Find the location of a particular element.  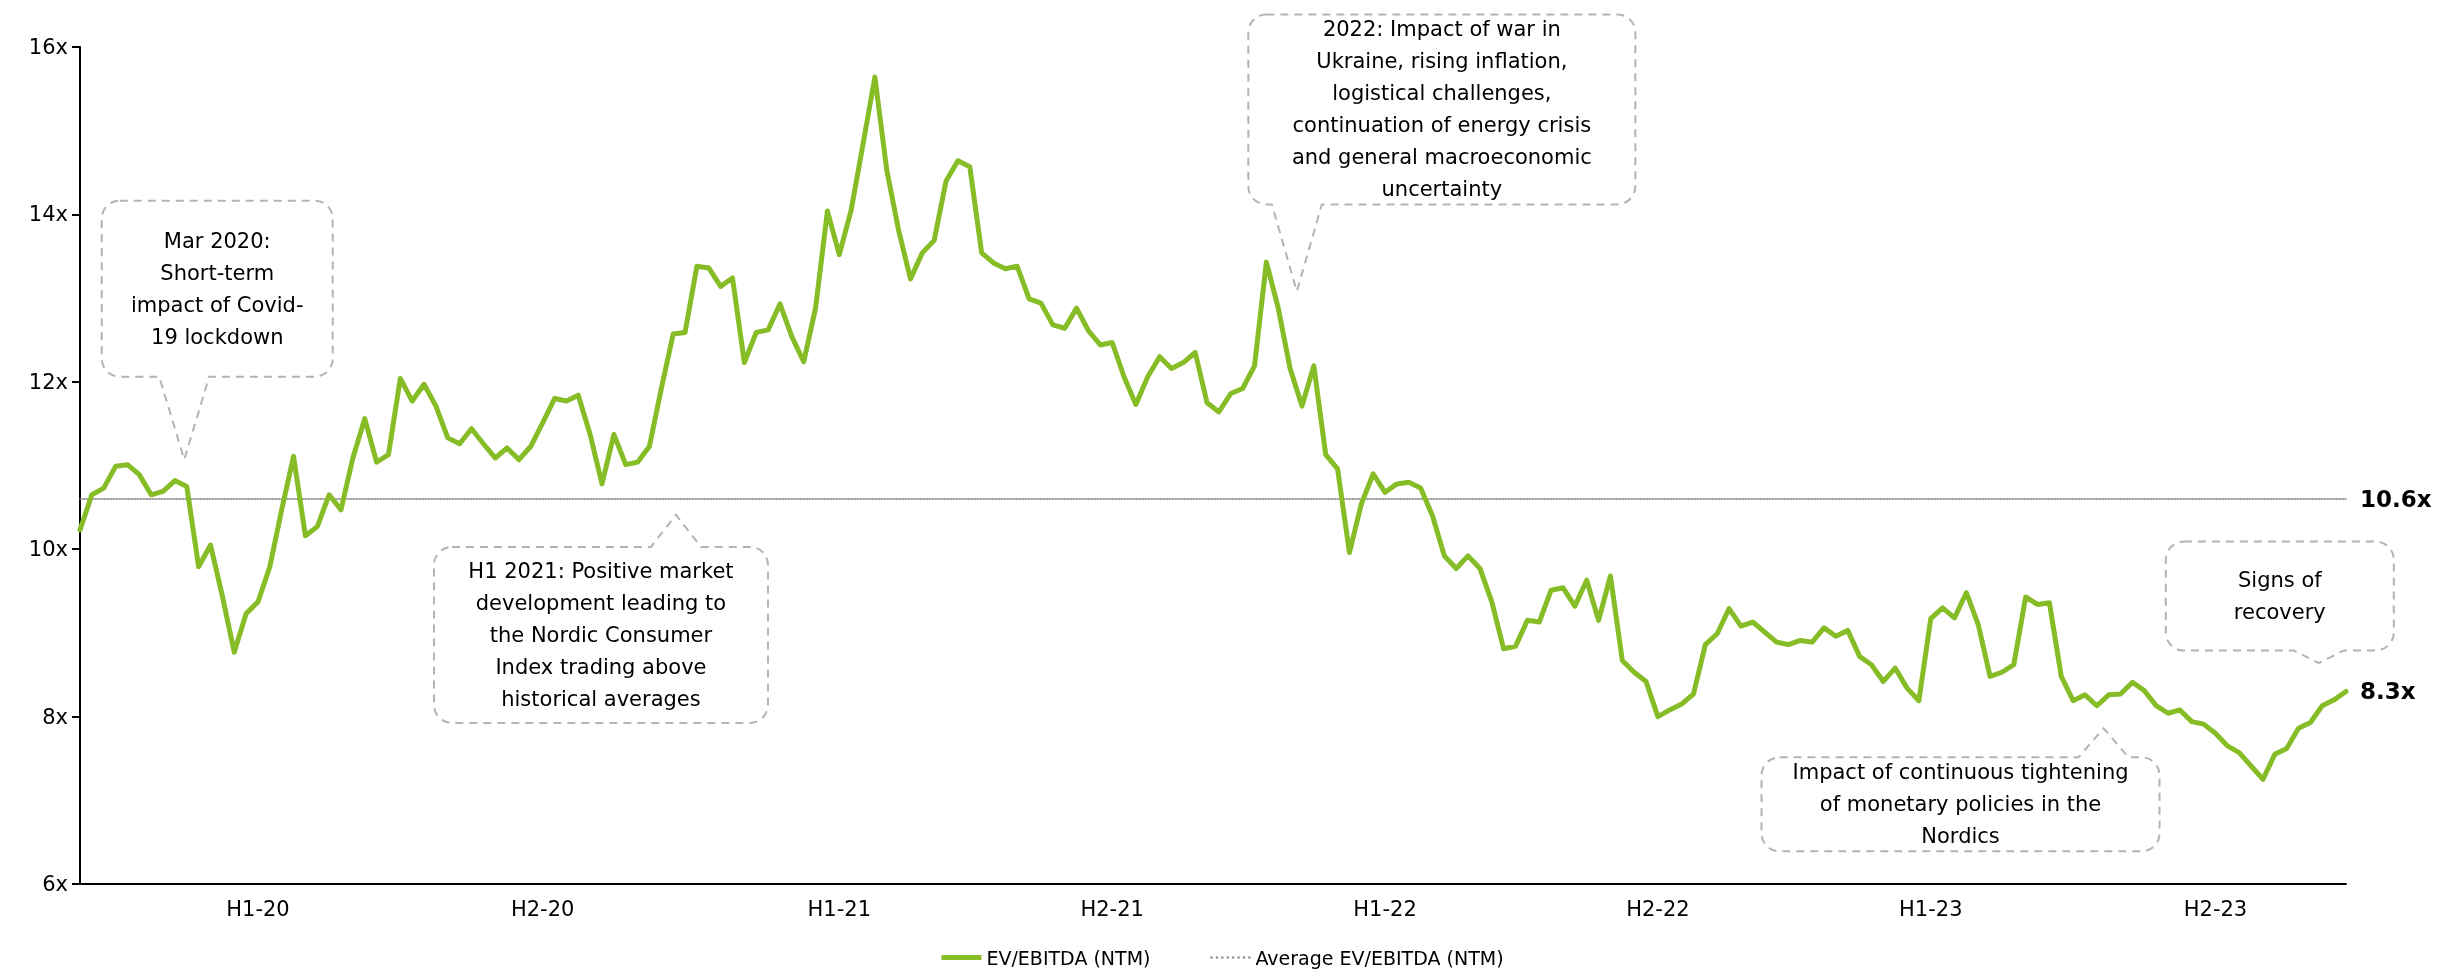

y-tick-label: 12x is located at coordinates (48, 381).